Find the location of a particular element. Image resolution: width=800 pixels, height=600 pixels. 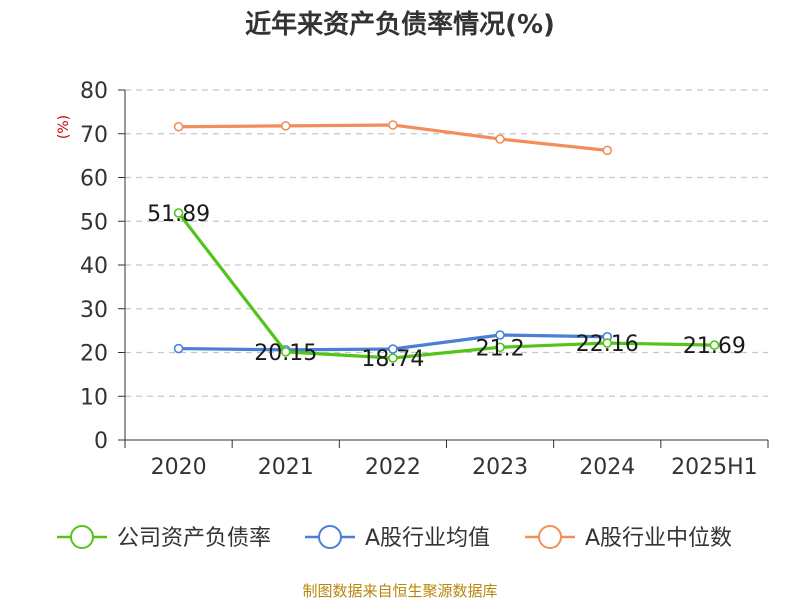

y-tick-label: 80 is located at coordinates (94, 91).